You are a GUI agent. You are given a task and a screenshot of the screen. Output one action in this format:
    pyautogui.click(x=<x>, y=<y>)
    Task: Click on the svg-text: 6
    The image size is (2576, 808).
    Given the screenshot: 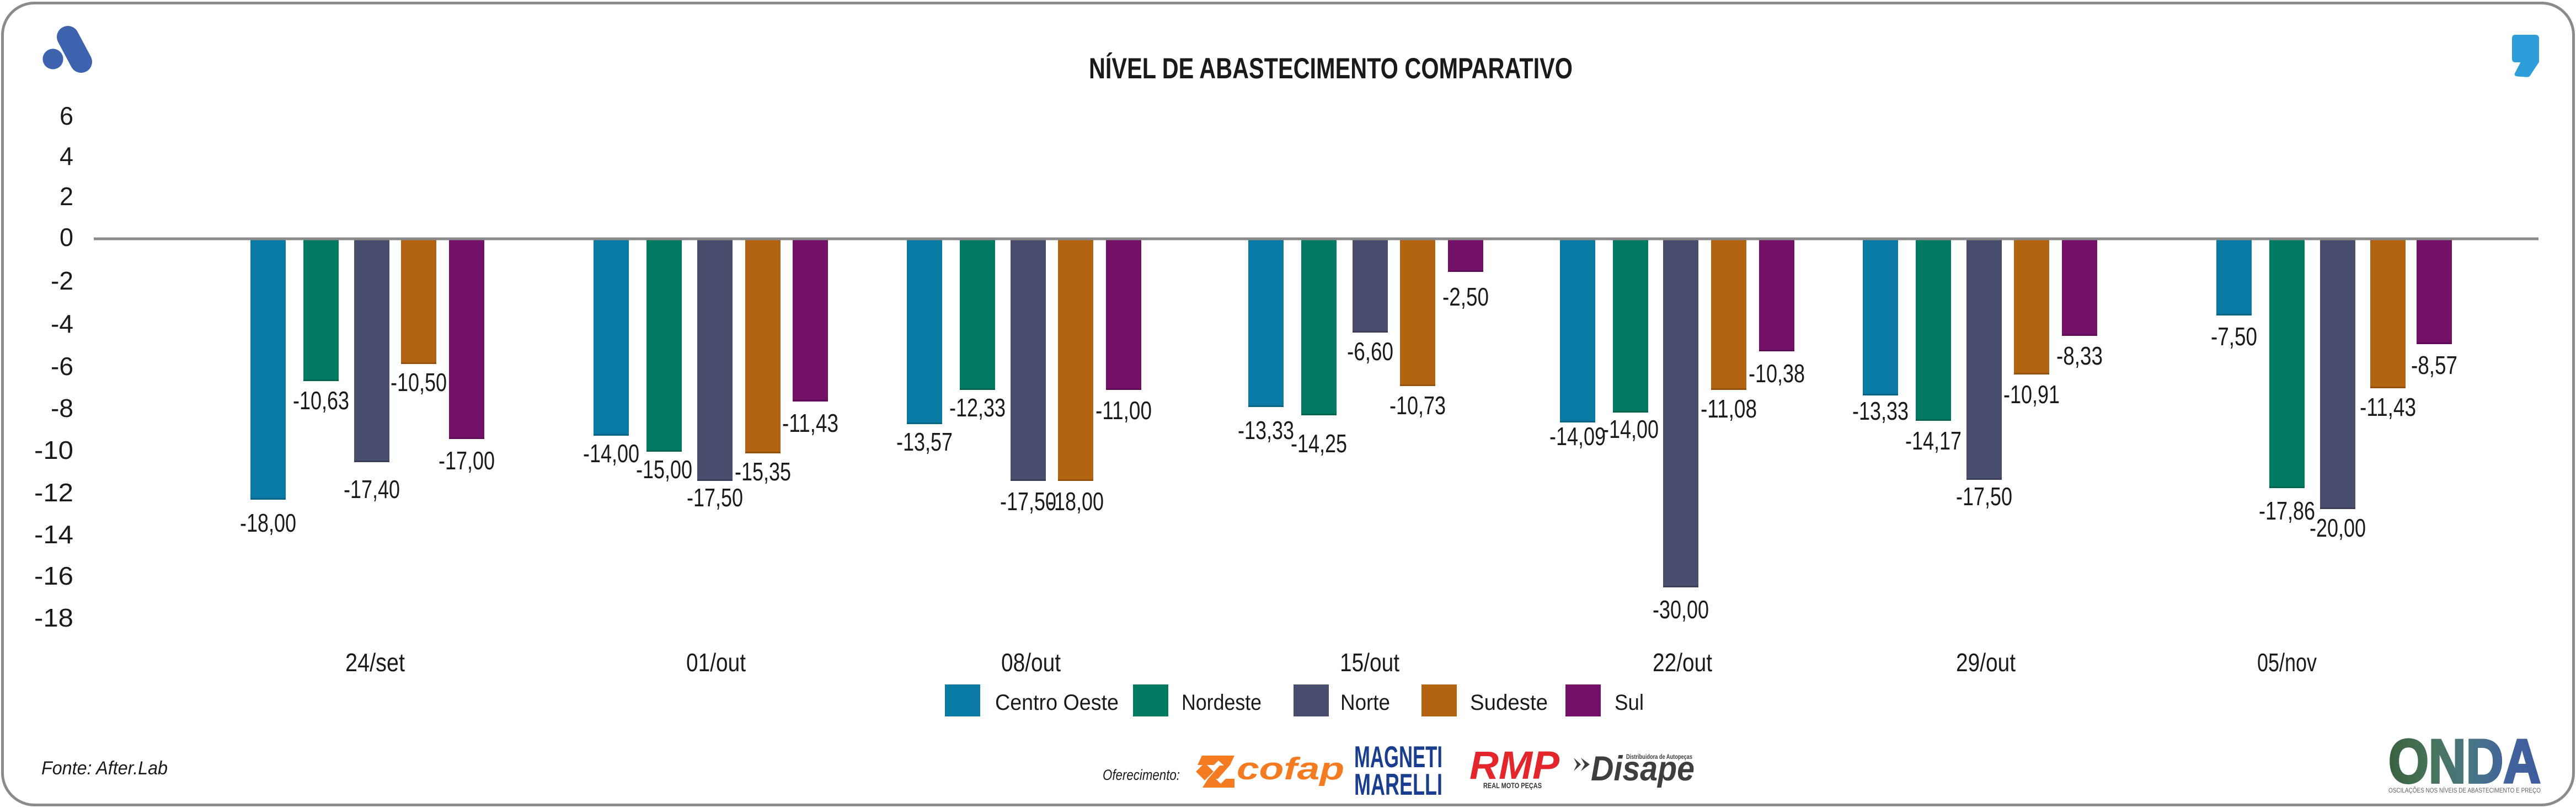 What is the action you would take?
    pyautogui.click(x=66, y=115)
    